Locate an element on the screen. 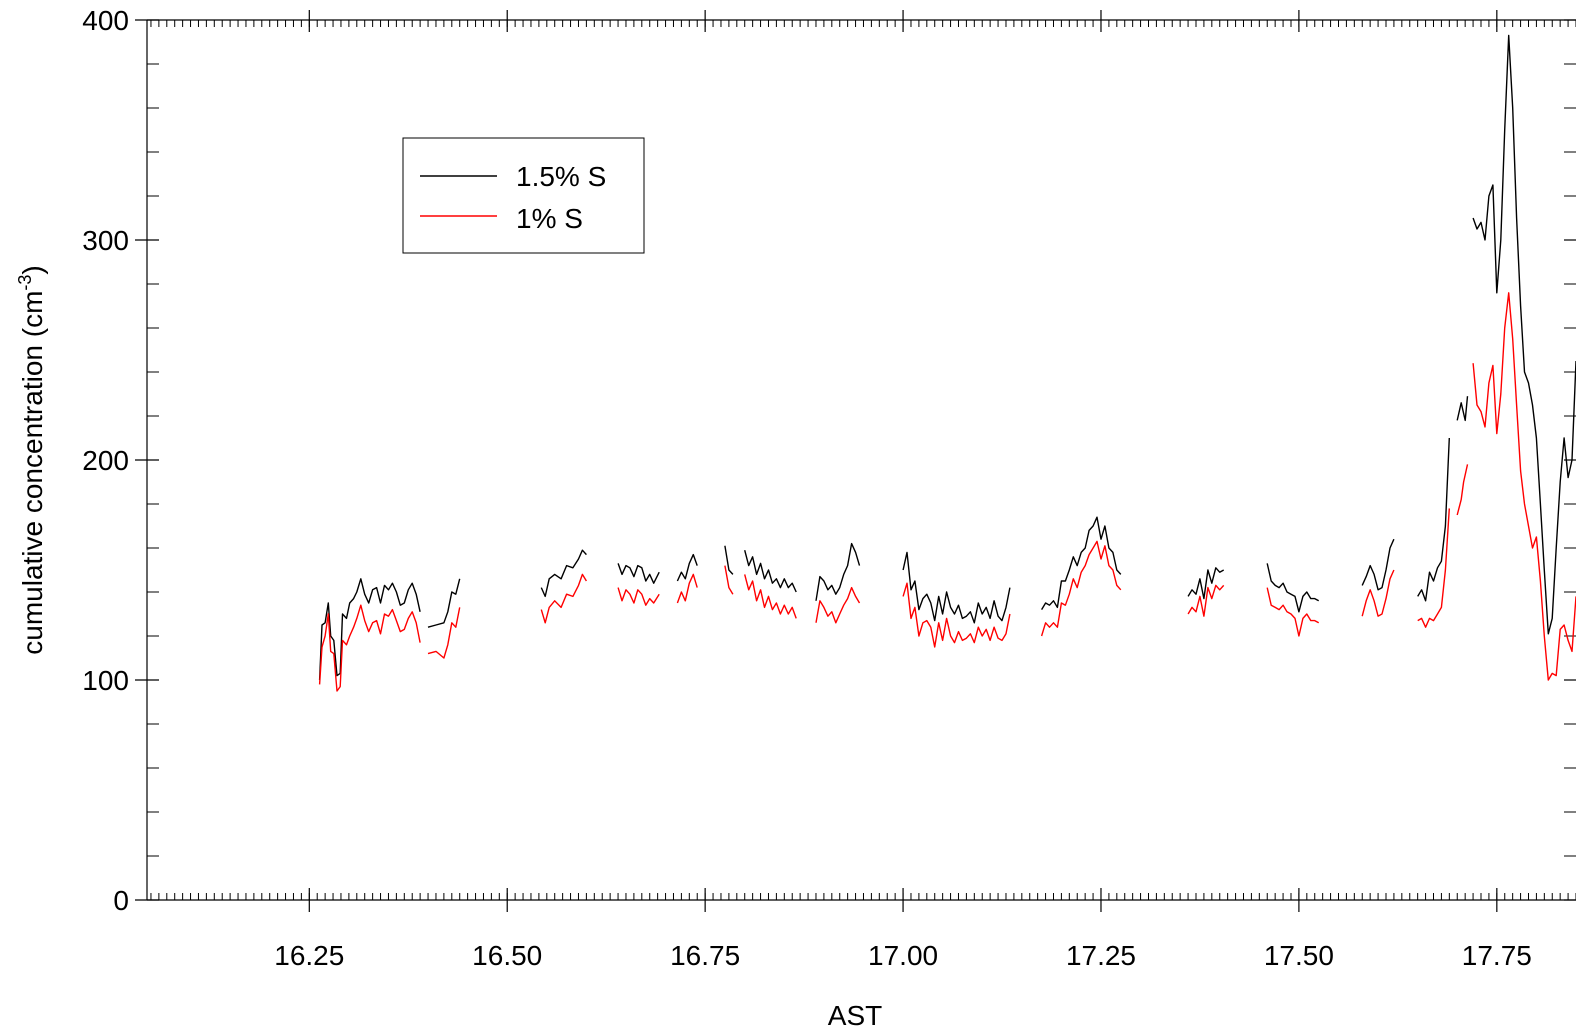 The width and height of the screenshot is (1576, 1035). legend: 1.5% S 1% S is located at coordinates (523, 195).